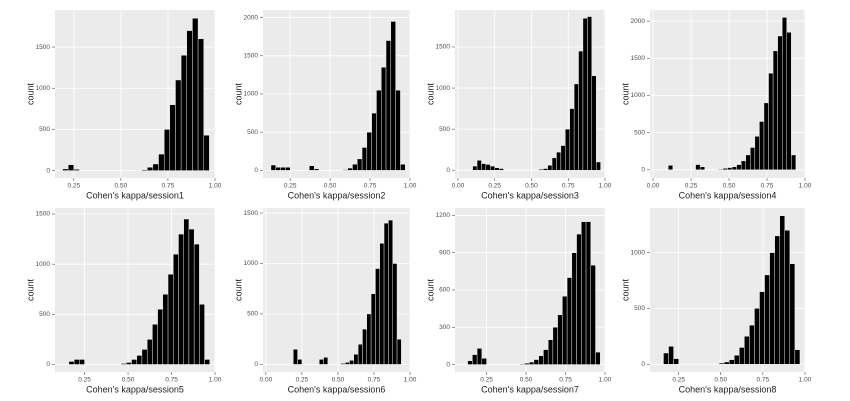 The width and height of the screenshot is (850, 401). I want to click on y-axis-title: count, so click(238, 289).